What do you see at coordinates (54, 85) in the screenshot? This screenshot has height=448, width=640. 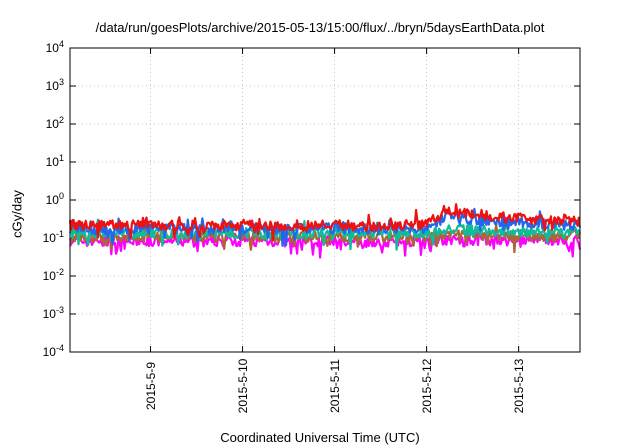 I see `y-tick-label: 10³` at bounding box center [54, 85].